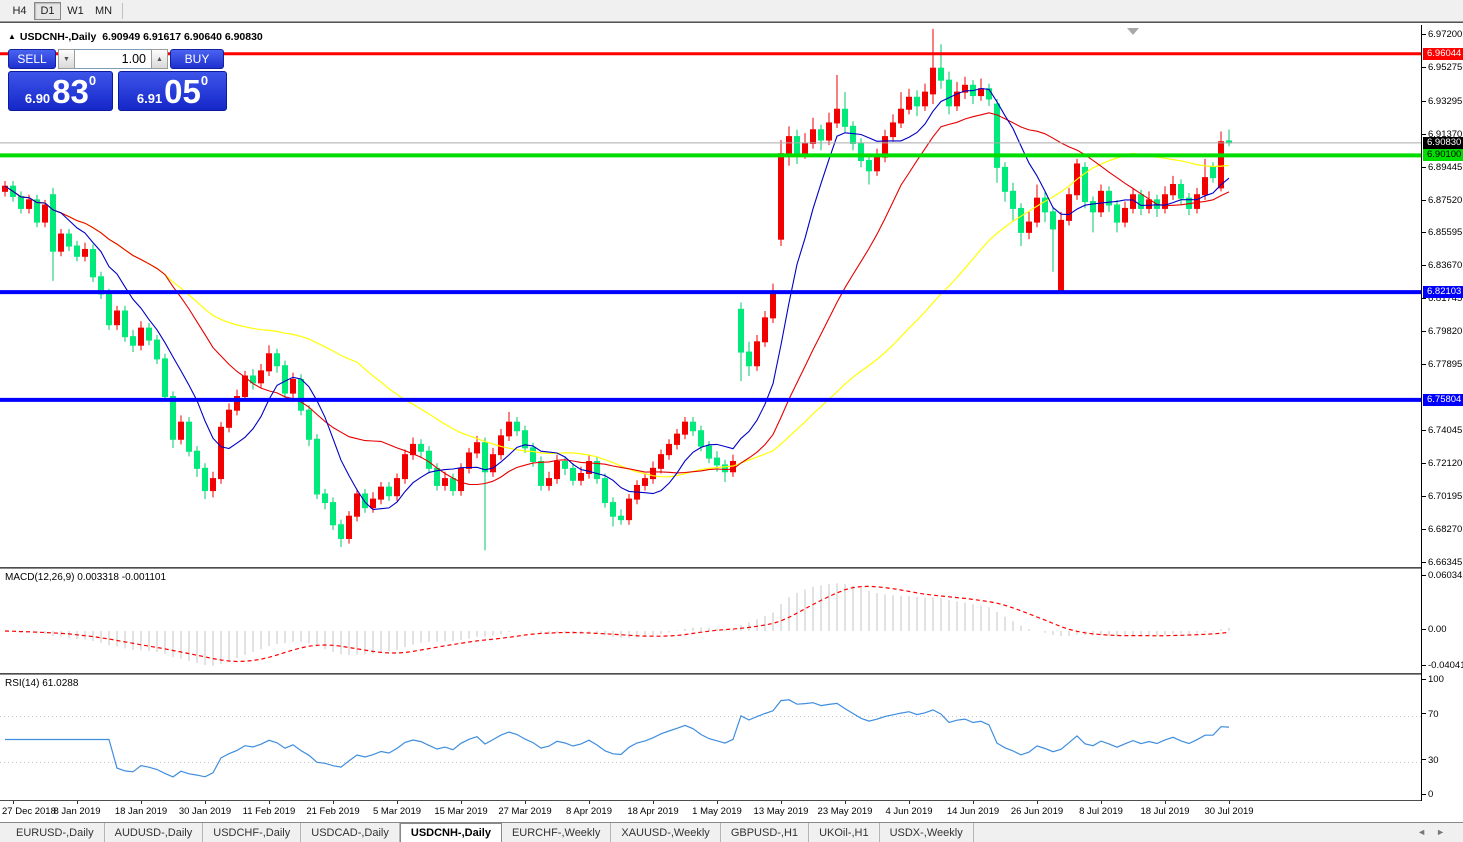  I want to click on macd-signal-value: -0.001101, so click(144, 577).